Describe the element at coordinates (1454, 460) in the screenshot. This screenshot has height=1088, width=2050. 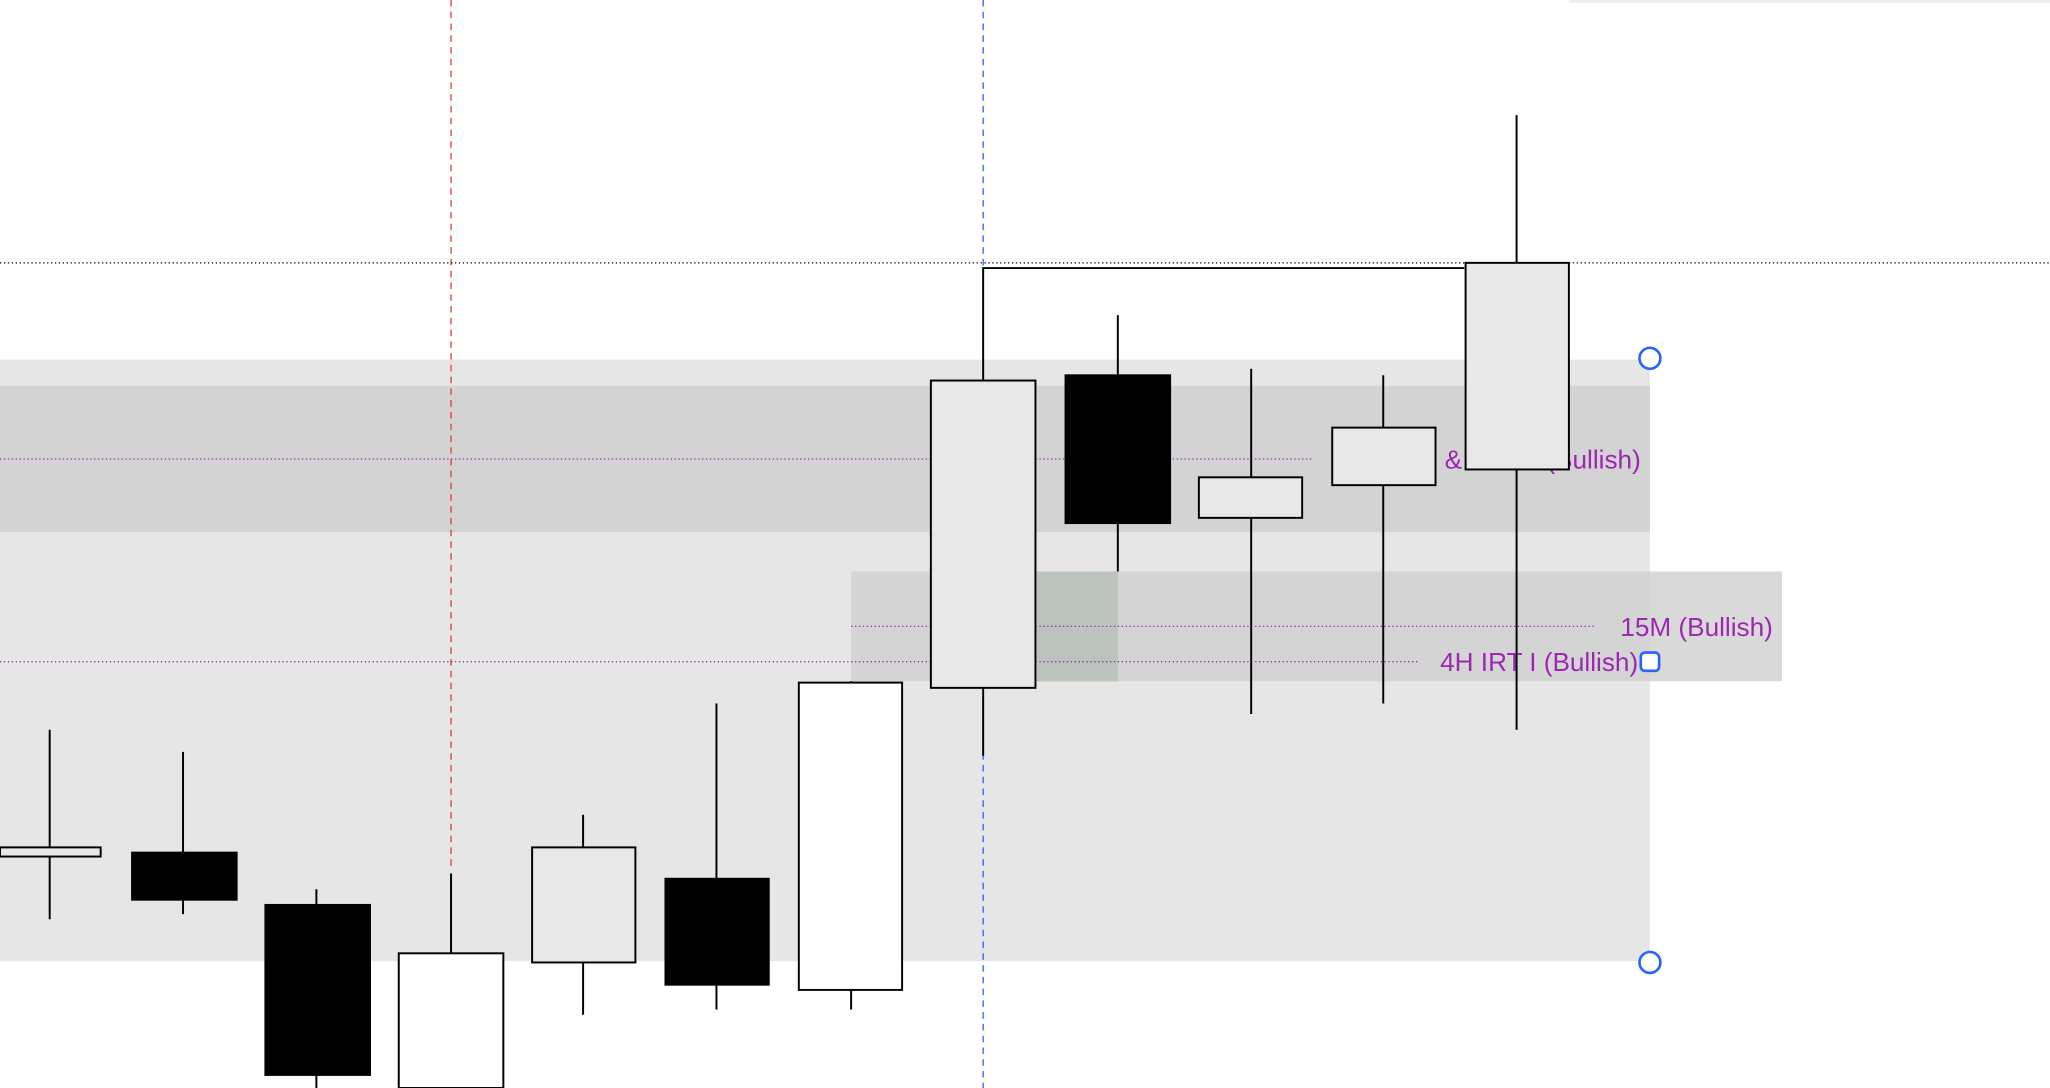
I see `zone-label: &` at that location.